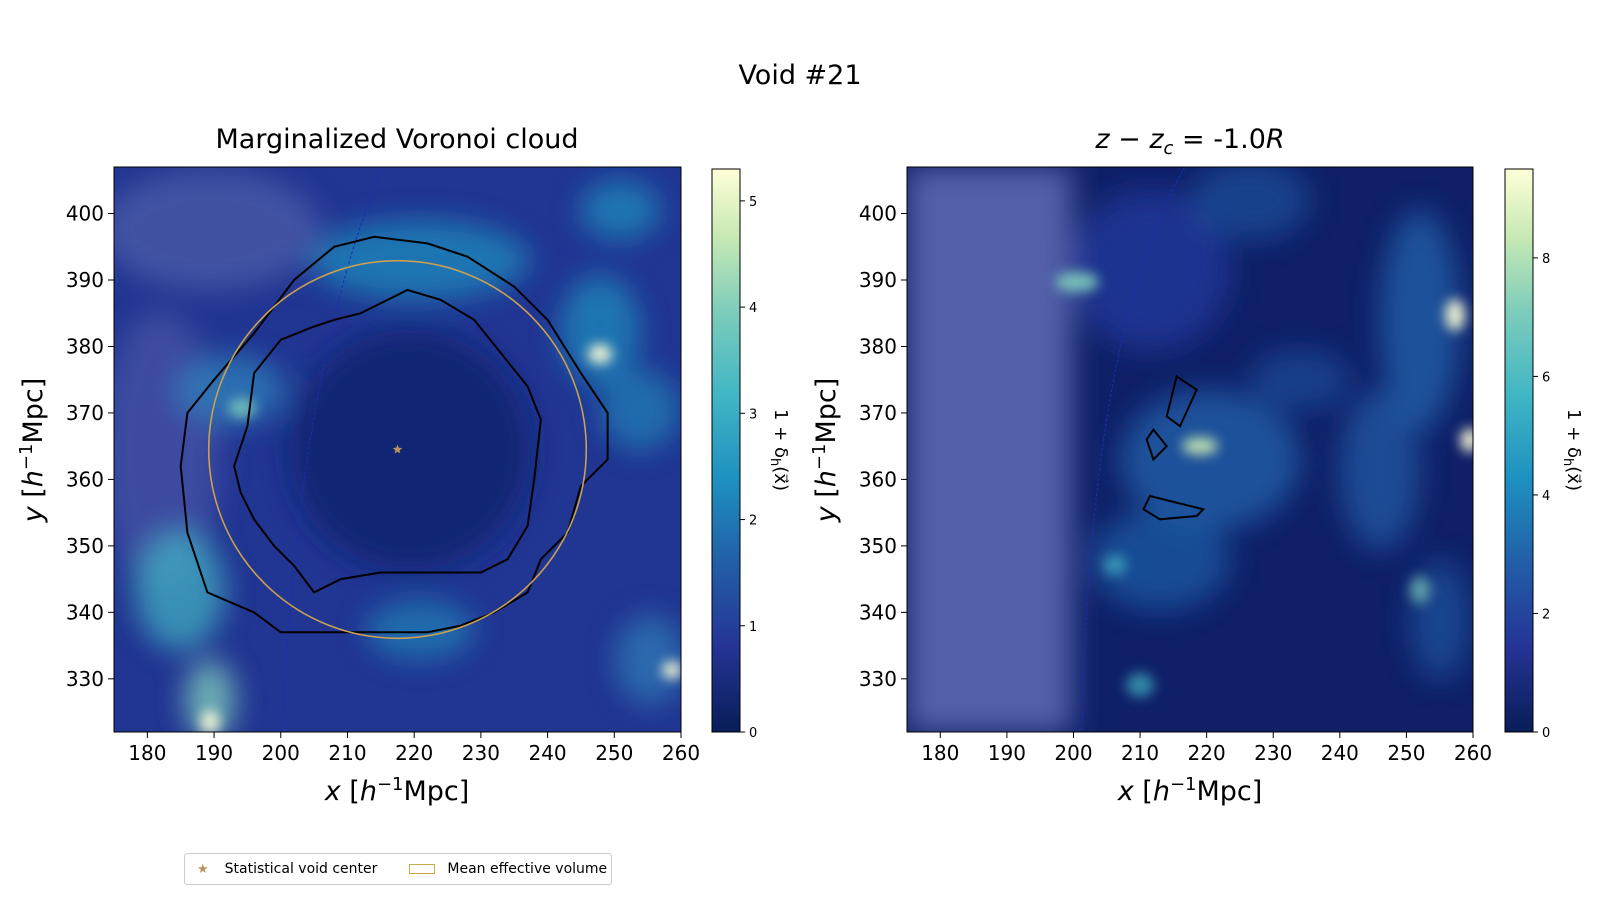 The image size is (1600, 900). I want to click on colorbar2, so click(1519, 450).